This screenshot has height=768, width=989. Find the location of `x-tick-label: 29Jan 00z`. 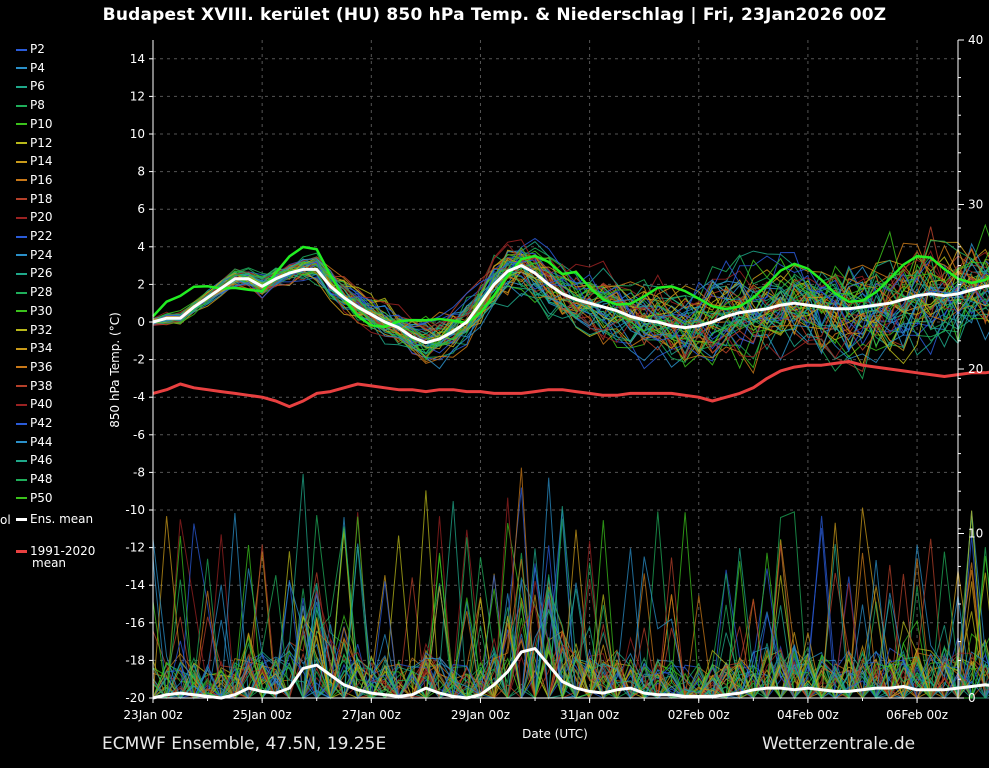

x-tick-label: 29Jan 00z is located at coordinates (480, 715).